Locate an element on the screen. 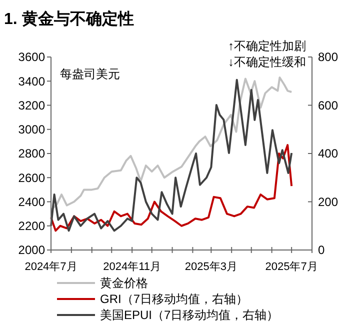 Image resolution: width=359 pixels, height=329 pixels. y2-tick-label: 200 is located at coordinates (328, 201).